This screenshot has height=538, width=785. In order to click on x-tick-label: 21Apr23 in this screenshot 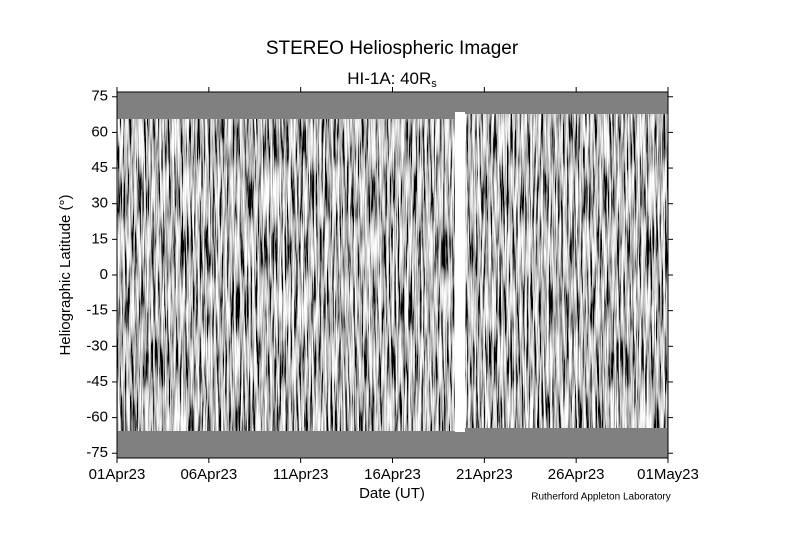, I will do `click(484, 474)`.